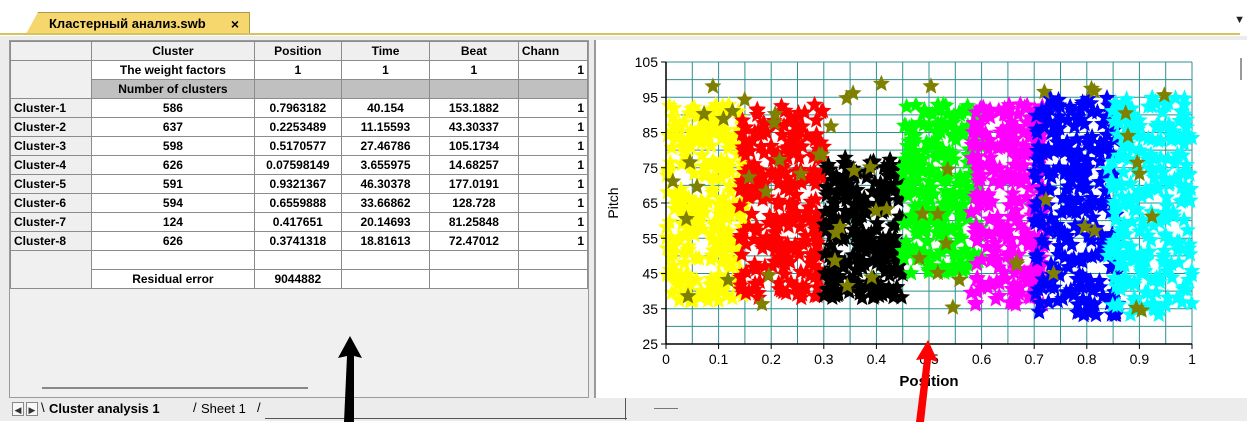 This screenshot has width=1247, height=422. What do you see at coordinates (51, 51) in the screenshot?
I see `corner-cell` at bounding box center [51, 51].